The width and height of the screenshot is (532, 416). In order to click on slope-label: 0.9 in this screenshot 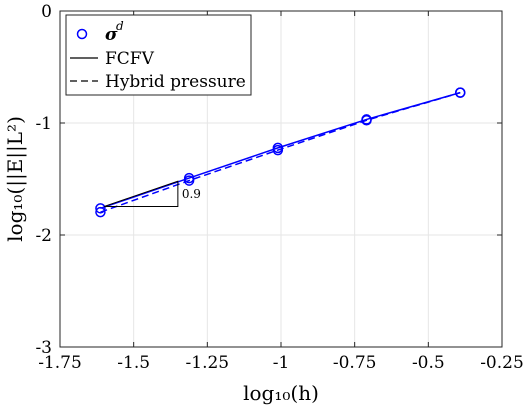, I will do `click(191, 194)`.